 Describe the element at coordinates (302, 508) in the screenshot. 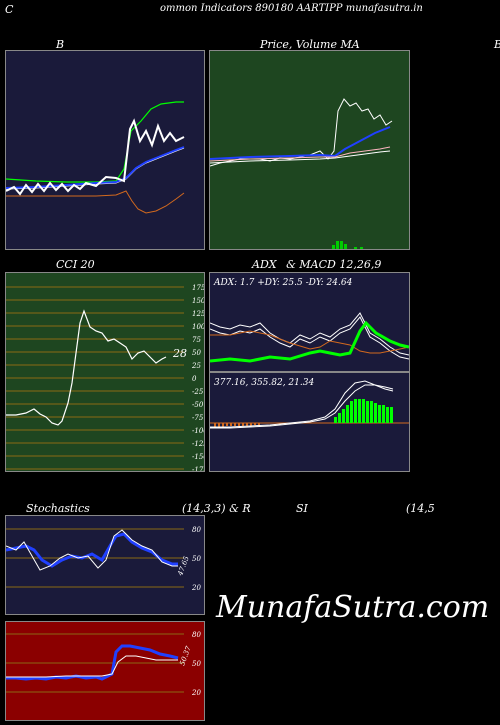

I see `rsi-title: SI` at that location.